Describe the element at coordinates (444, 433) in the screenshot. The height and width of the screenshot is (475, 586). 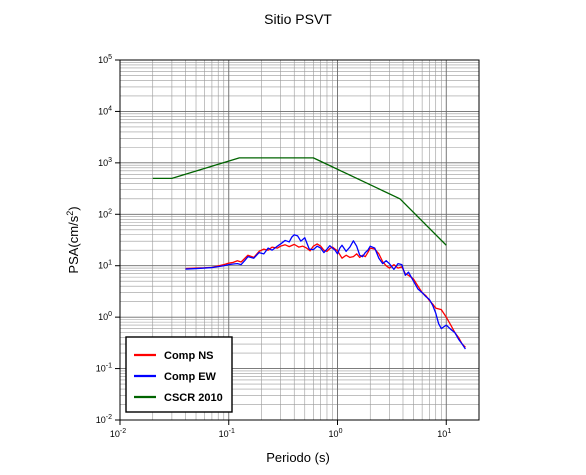
I see `x-tick-label: 10¹` at that location.